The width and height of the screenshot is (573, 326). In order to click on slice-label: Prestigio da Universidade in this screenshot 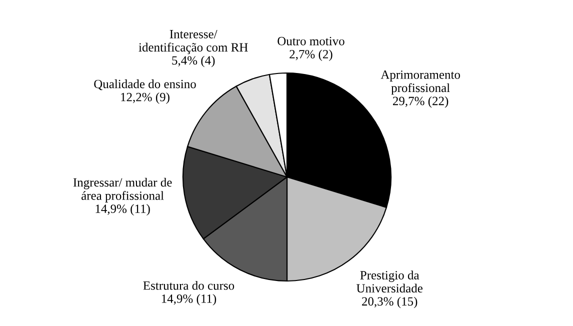, I will do `click(389, 281)`.